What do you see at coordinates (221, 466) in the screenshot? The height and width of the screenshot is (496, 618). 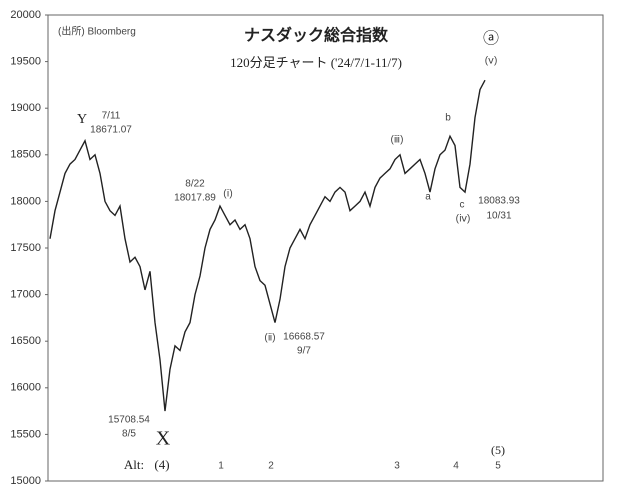 I see `annotation: 1` at bounding box center [221, 466].